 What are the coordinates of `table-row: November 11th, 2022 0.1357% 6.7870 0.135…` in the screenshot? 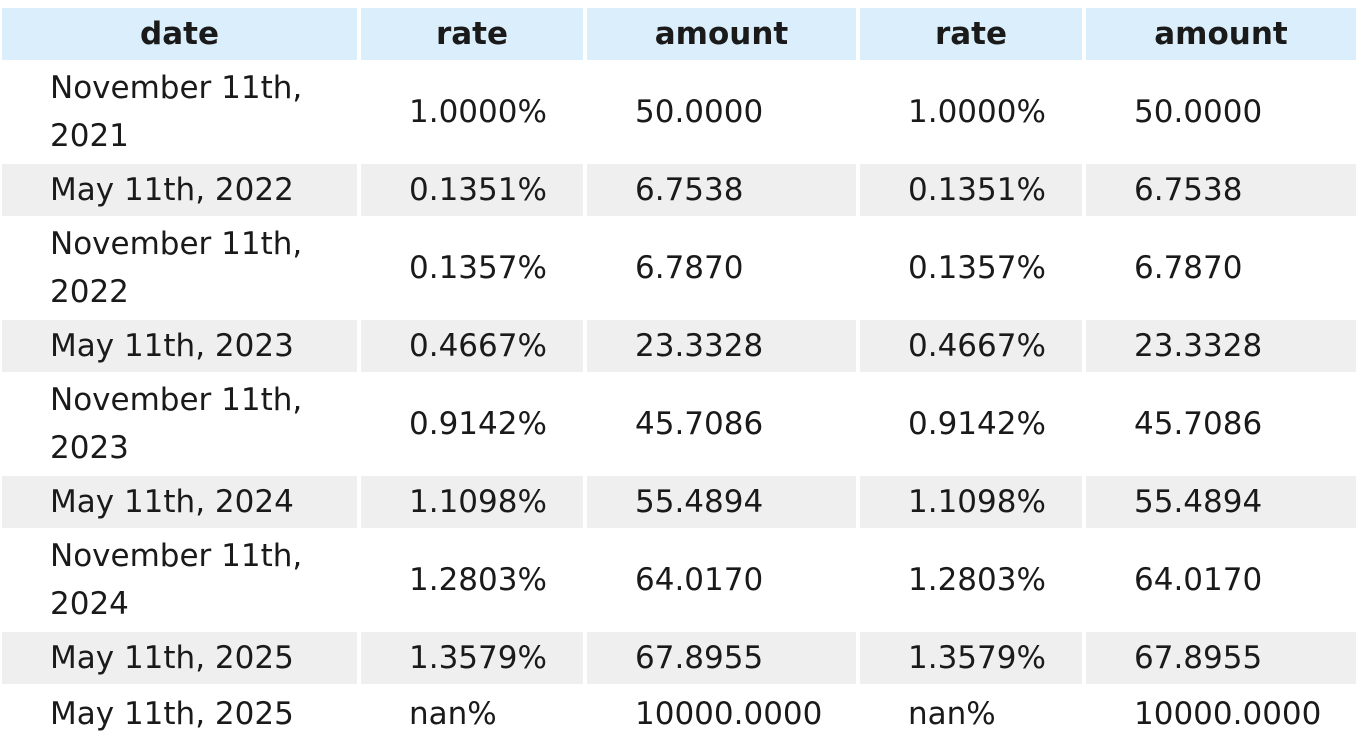 It's located at (679, 268).